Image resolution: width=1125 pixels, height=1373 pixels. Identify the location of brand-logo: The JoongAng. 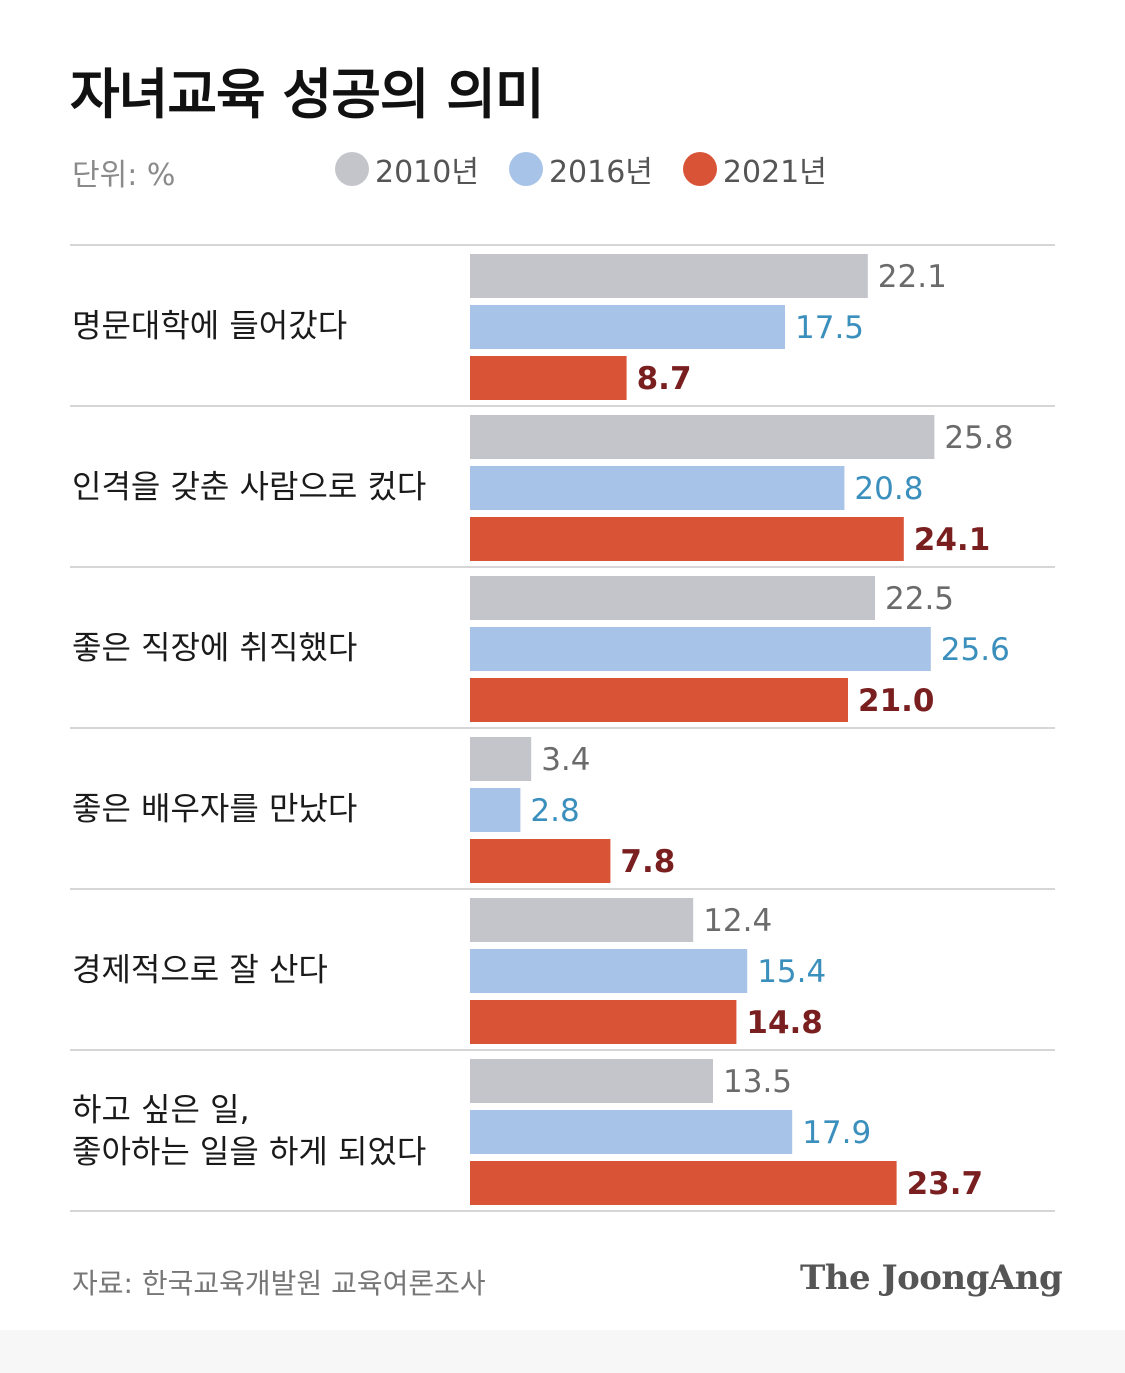
(931, 1278).